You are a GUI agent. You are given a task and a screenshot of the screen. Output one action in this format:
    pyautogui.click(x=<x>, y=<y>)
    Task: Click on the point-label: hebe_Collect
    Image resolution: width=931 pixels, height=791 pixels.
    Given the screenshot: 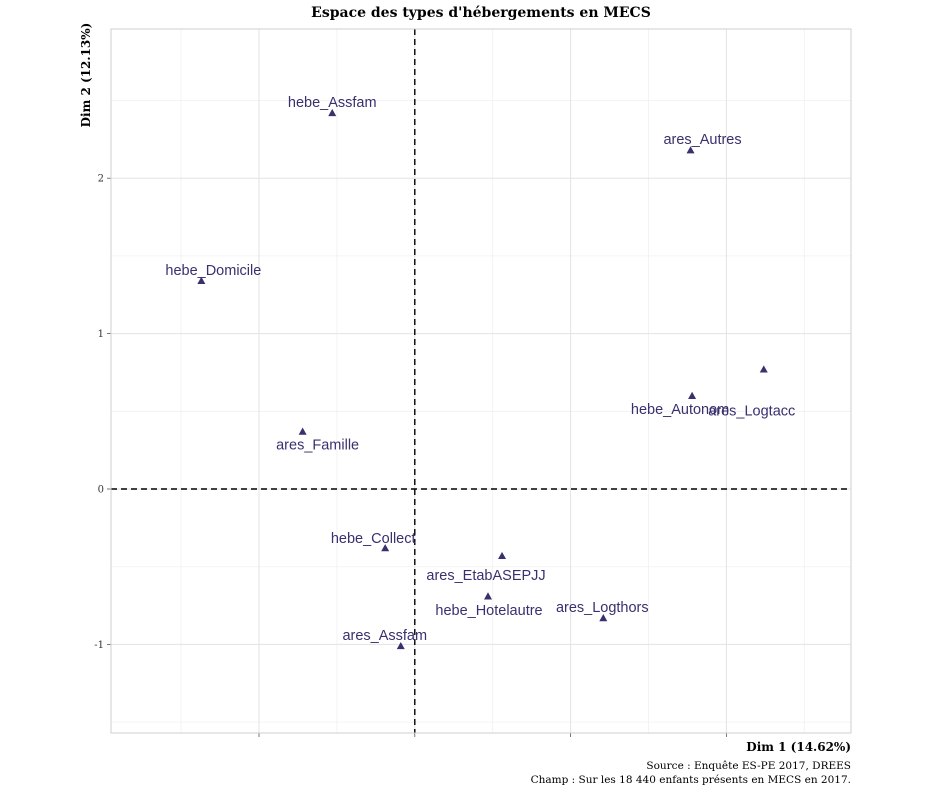 What is the action you would take?
    pyautogui.click(x=373, y=539)
    